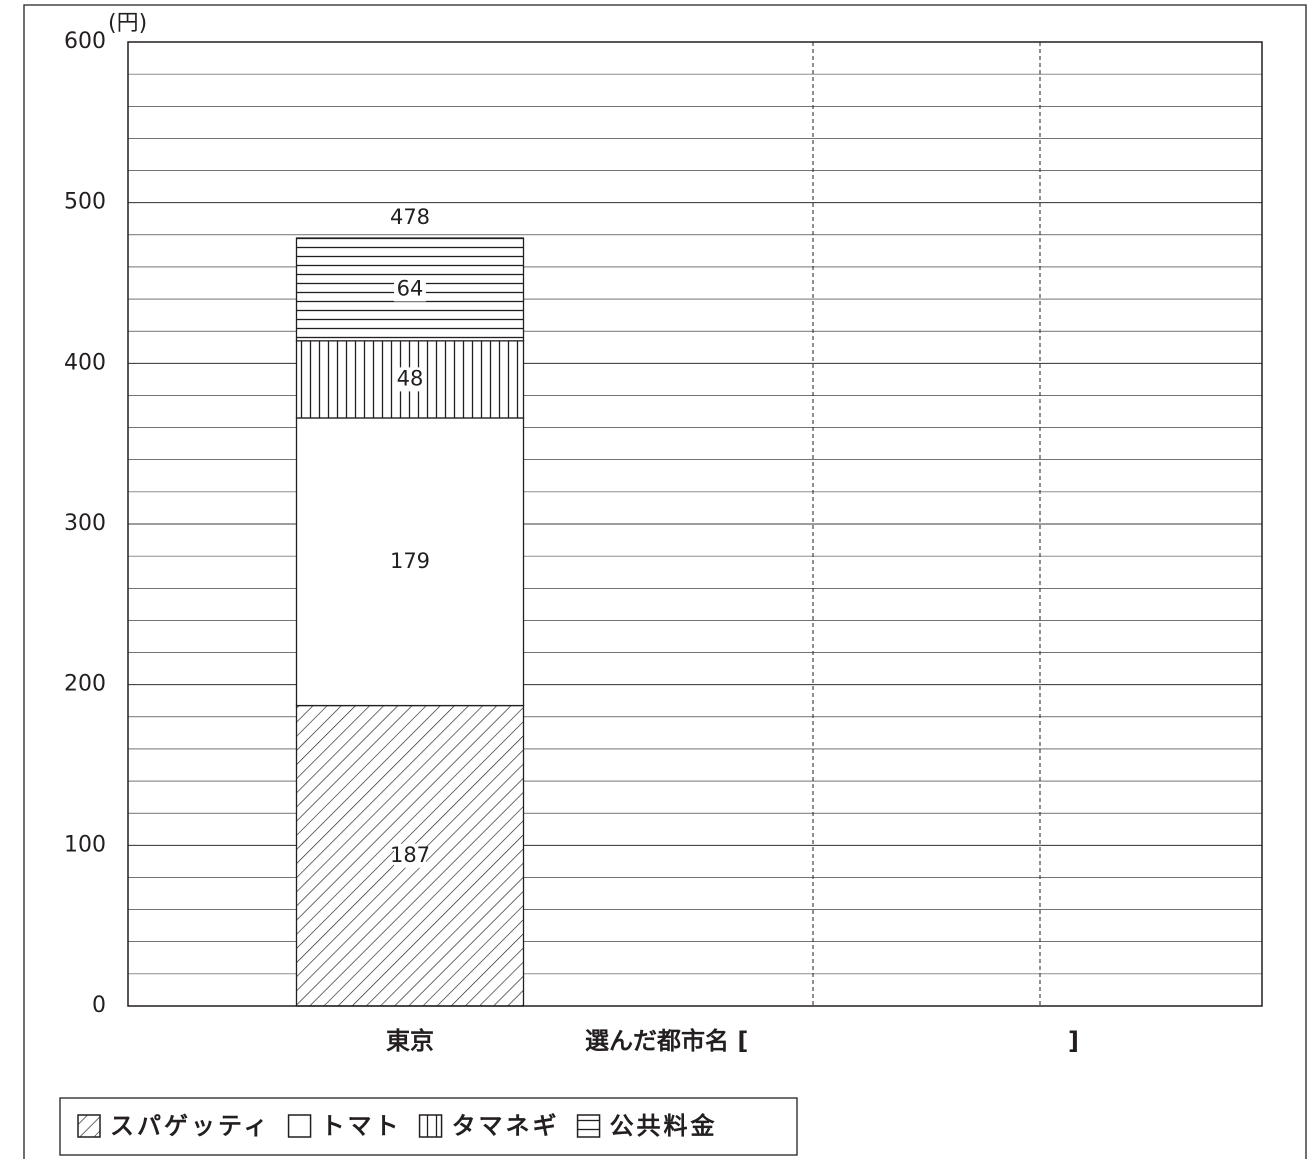 The width and height of the screenshot is (1310, 1159). Describe the element at coordinates (85, 362) in the screenshot. I see `y-tick-label: 400` at that location.